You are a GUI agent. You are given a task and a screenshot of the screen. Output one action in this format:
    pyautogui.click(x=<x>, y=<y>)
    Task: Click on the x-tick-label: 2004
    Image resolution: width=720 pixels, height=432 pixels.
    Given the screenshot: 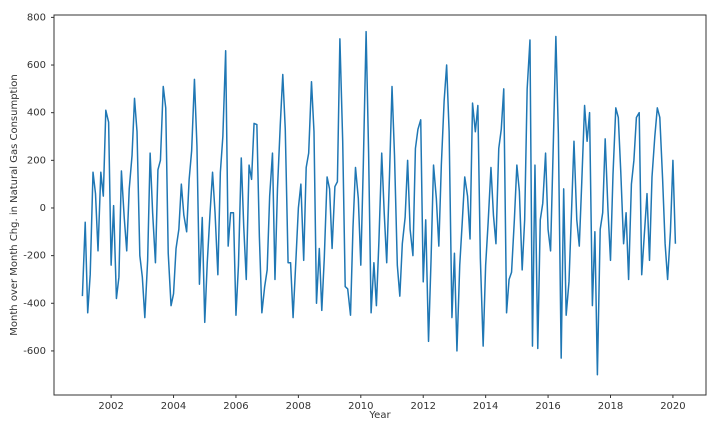 What is the action you would take?
    pyautogui.click(x=173, y=406)
    